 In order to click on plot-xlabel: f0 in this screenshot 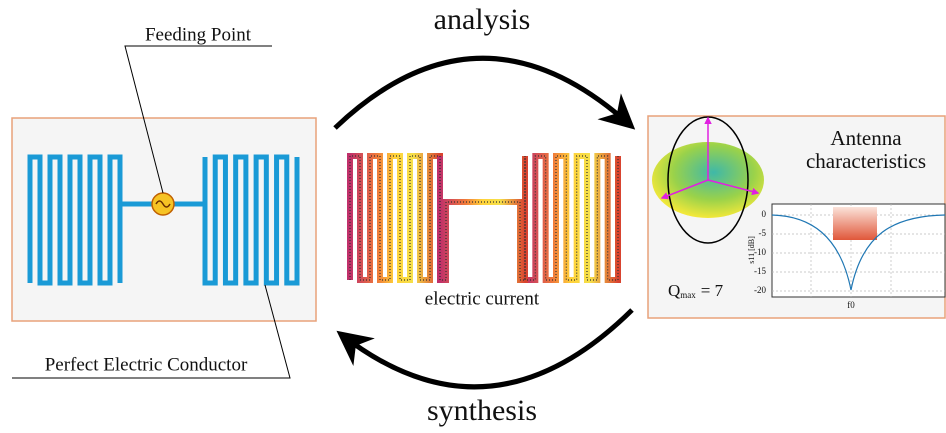, I will do `click(851, 305)`.